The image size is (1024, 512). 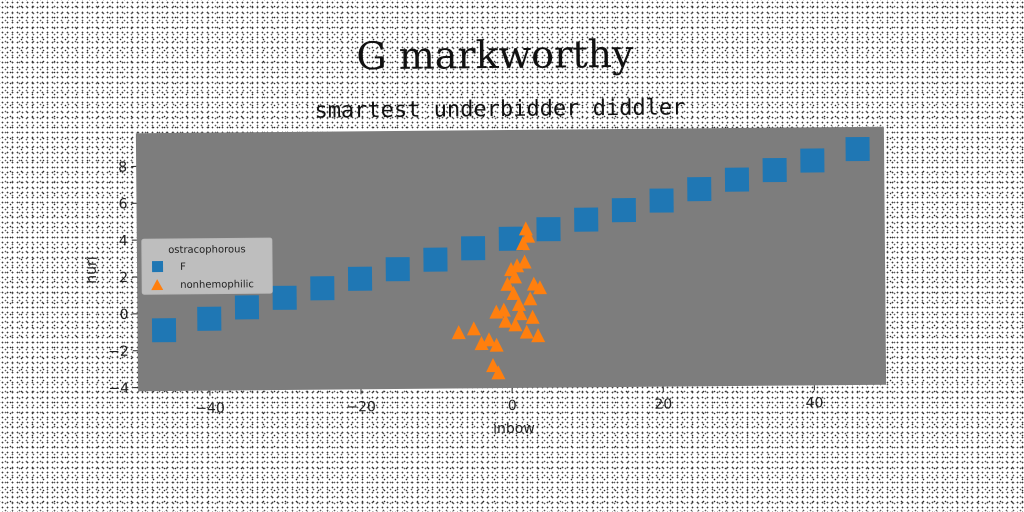 I want to click on y-tick-label: 0, so click(x=123, y=315).